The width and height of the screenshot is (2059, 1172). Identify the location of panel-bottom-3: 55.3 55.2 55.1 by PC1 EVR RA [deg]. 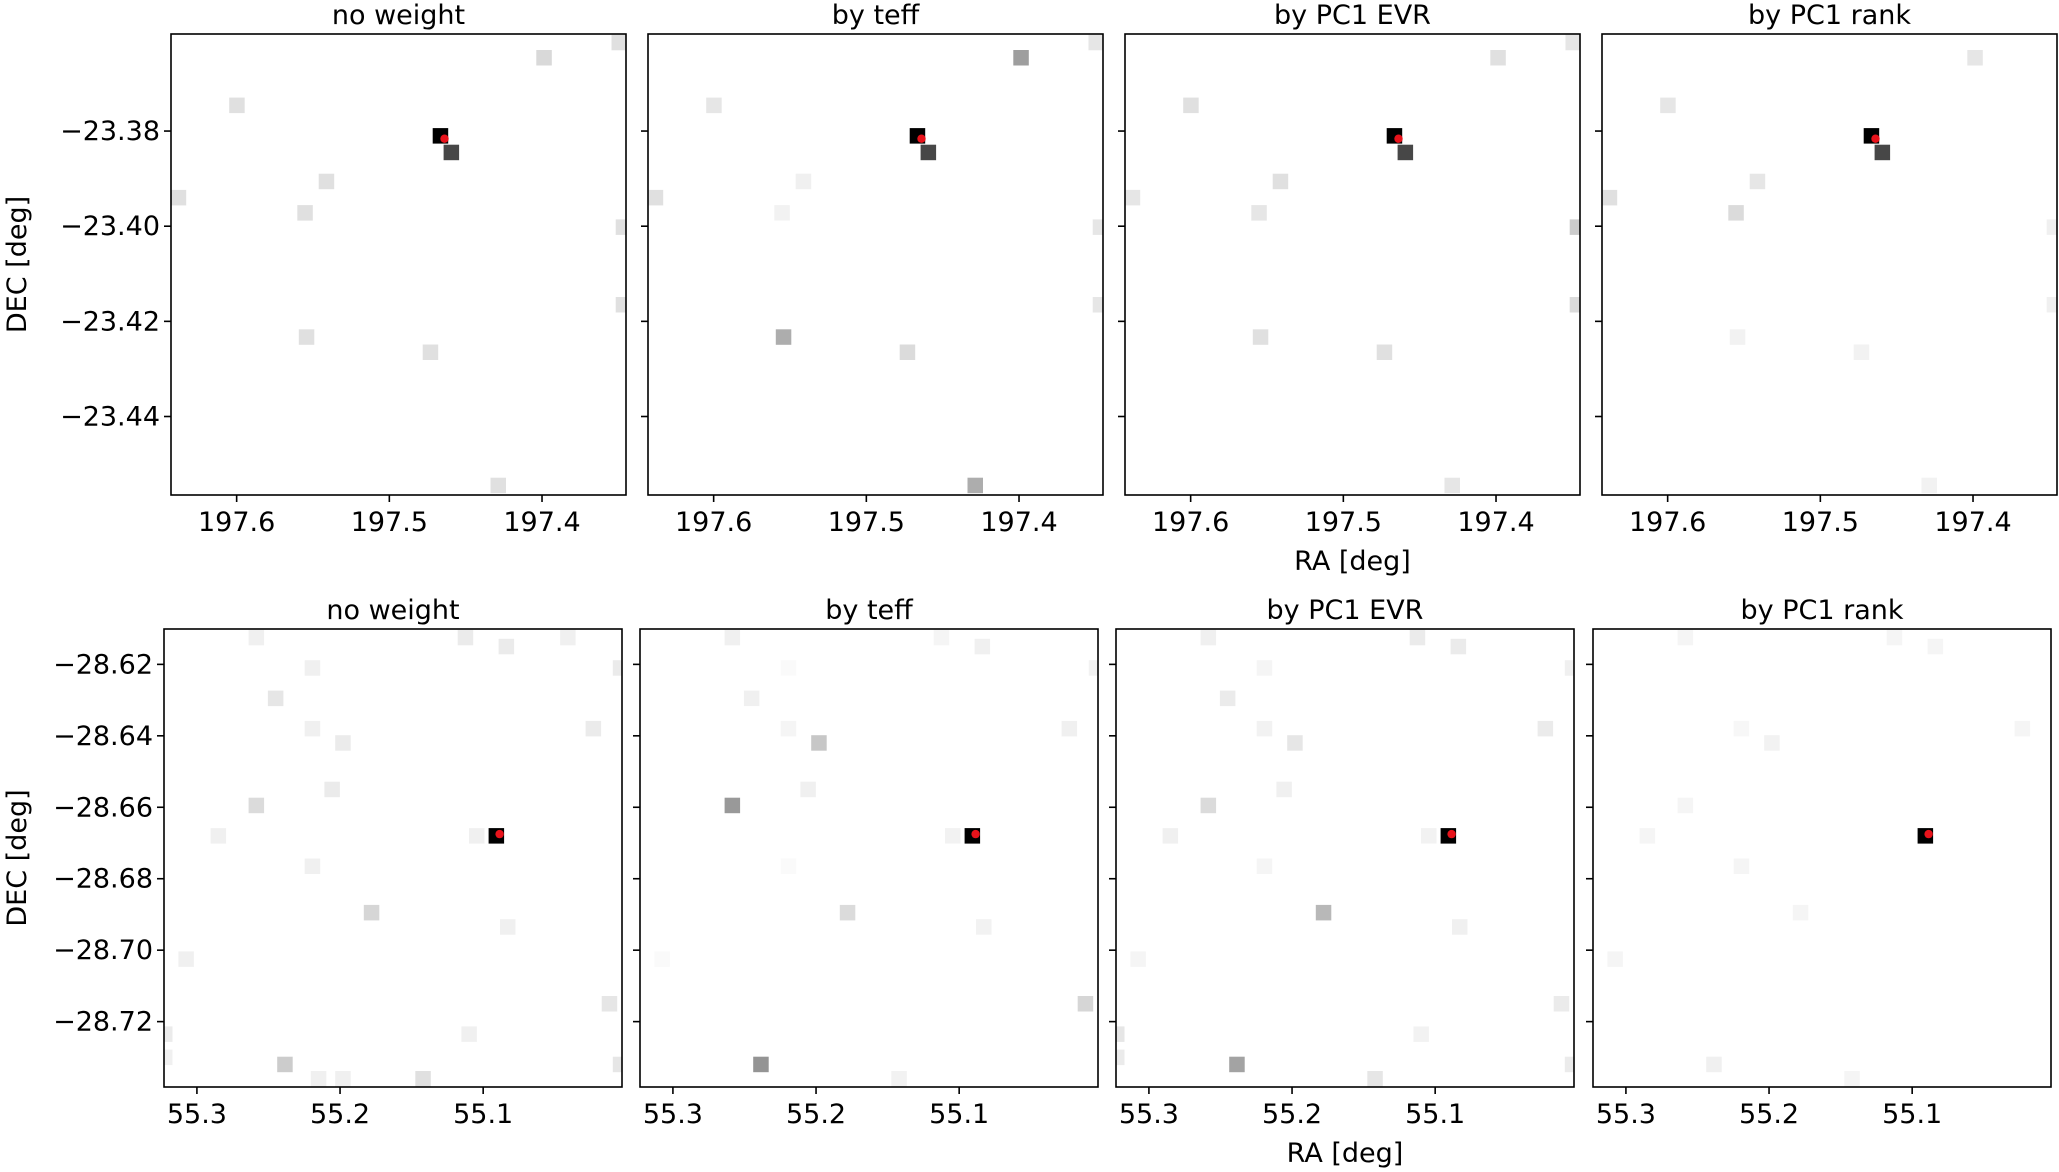
(1342, 882).